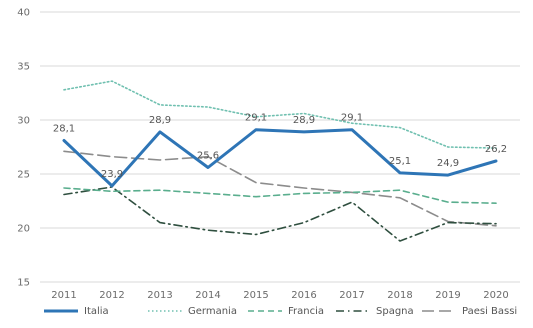 The image size is (533, 328). Describe the element at coordinates (306, 311) in the screenshot. I see `legend-label: Francia` at that location.